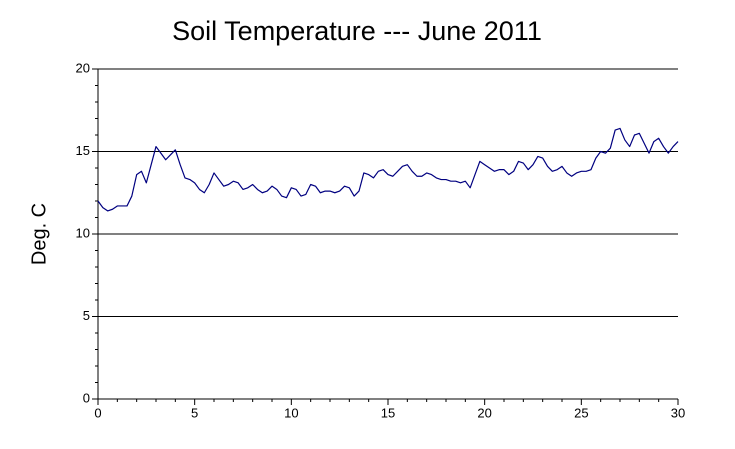 This screenshot has width=735, height=449. Describe the element at coordinates (194, 412) in the screenshot. I see `x-tick-label: 5` at that location.